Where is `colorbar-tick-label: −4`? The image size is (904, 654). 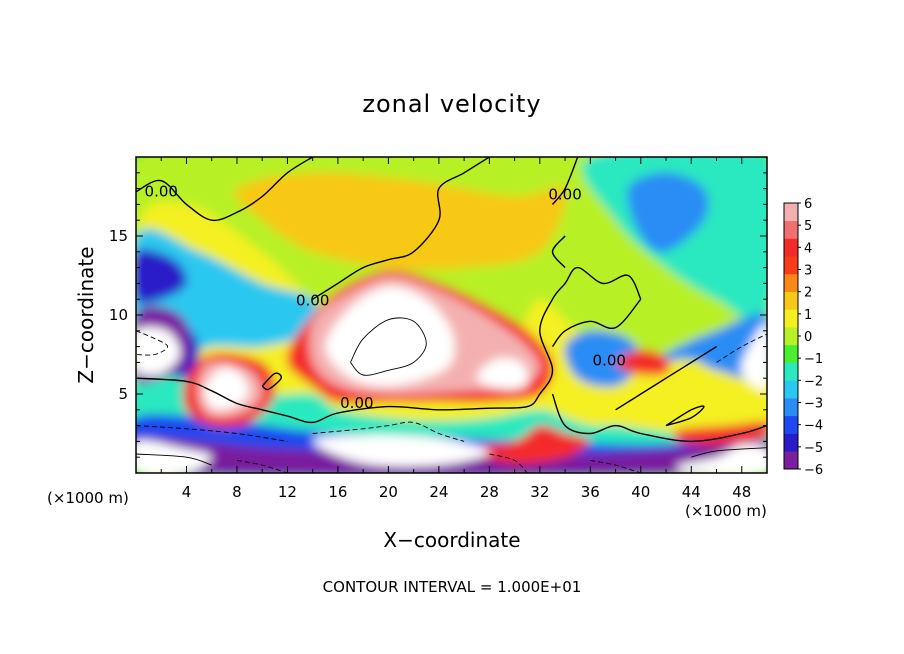
colorbar-tick-label: −4 is located at coordinates (813, 426).